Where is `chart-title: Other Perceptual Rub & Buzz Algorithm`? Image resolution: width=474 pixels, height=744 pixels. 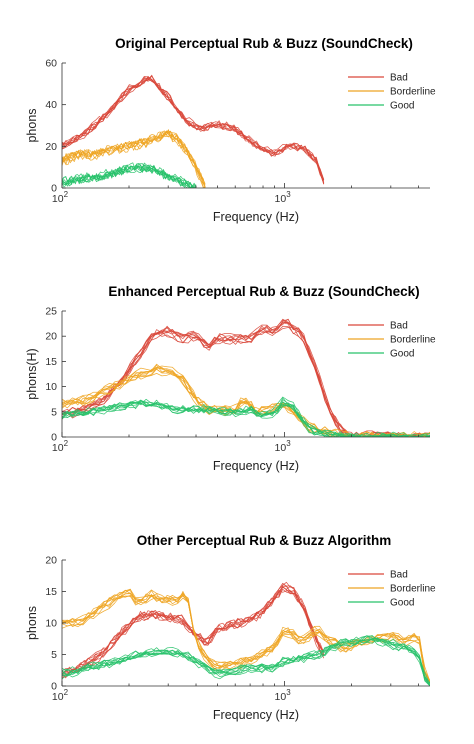
chart-title: Other Perceptual Rub & Buzz Algorithm is located at coordinates (264, 540).